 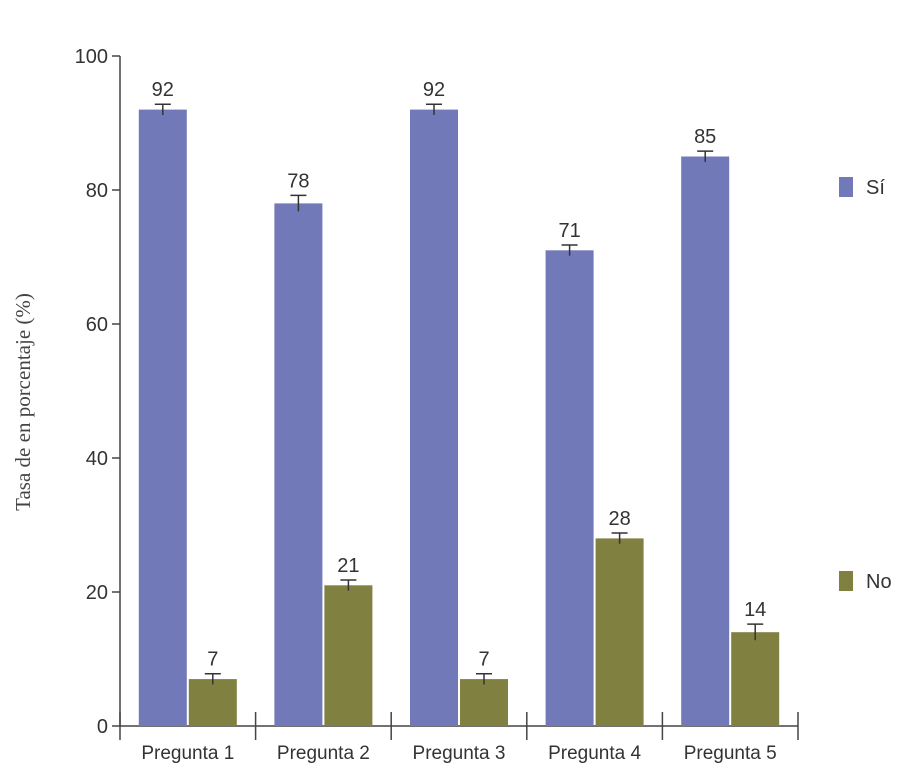 I want to click on y-tick-label: 100, so click(x=91, y=57).